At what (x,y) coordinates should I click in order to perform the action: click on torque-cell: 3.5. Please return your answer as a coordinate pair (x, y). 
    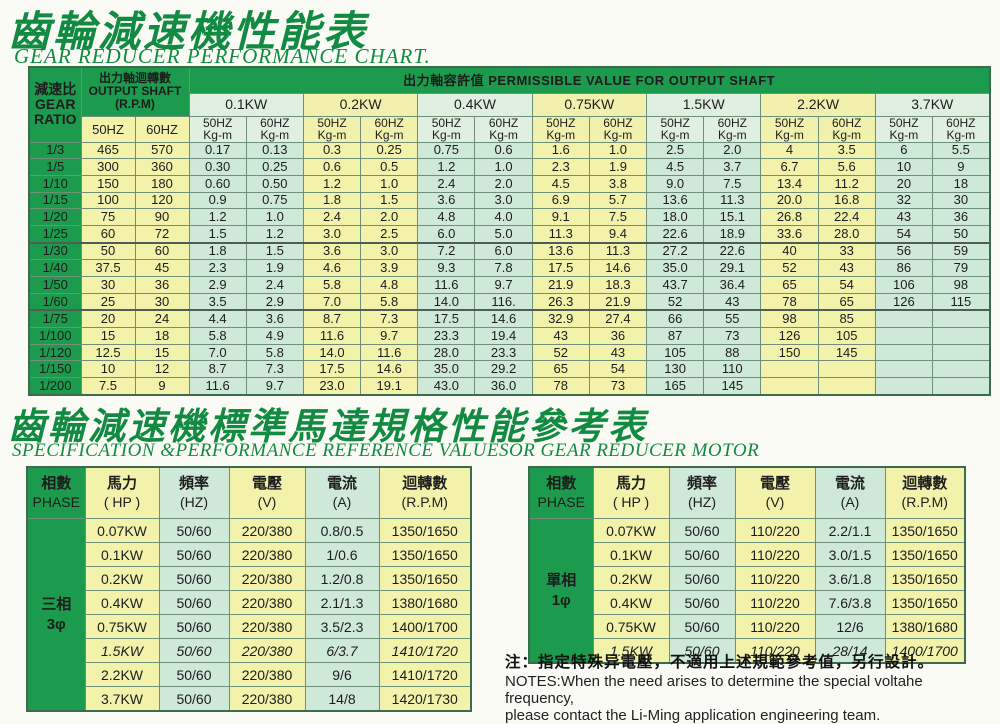
    Looking at the image, I should click on (217, 302).